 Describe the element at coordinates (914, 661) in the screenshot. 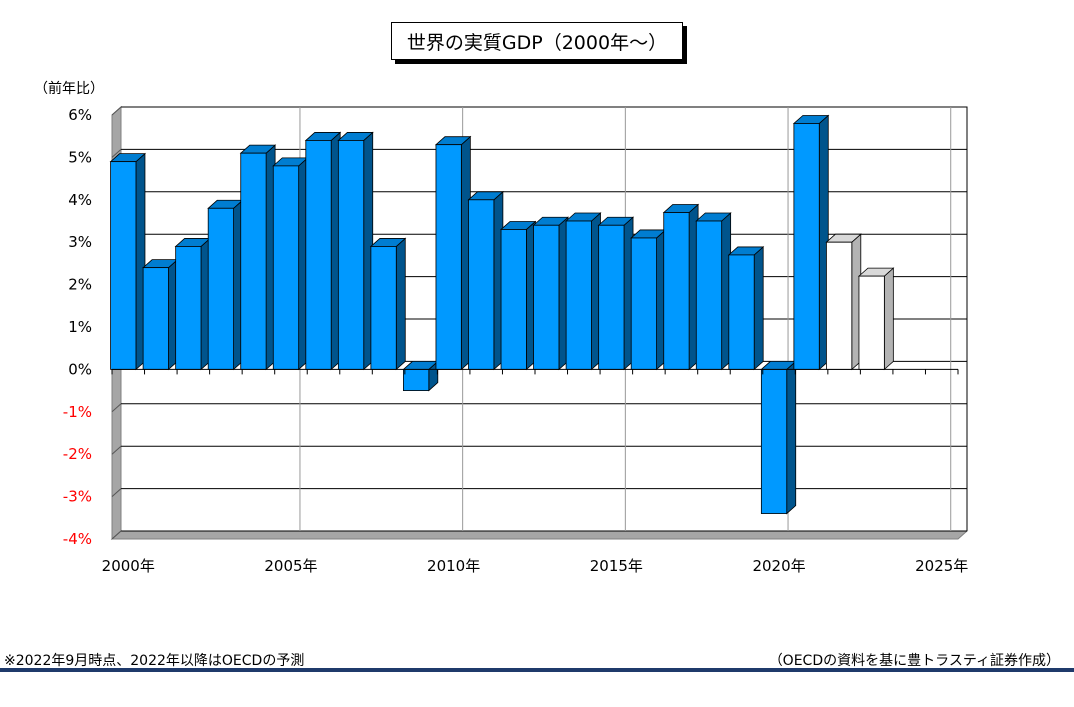

I see `source-note: （OECDの資料を基に豊トラスティ証券作成）` at that location.